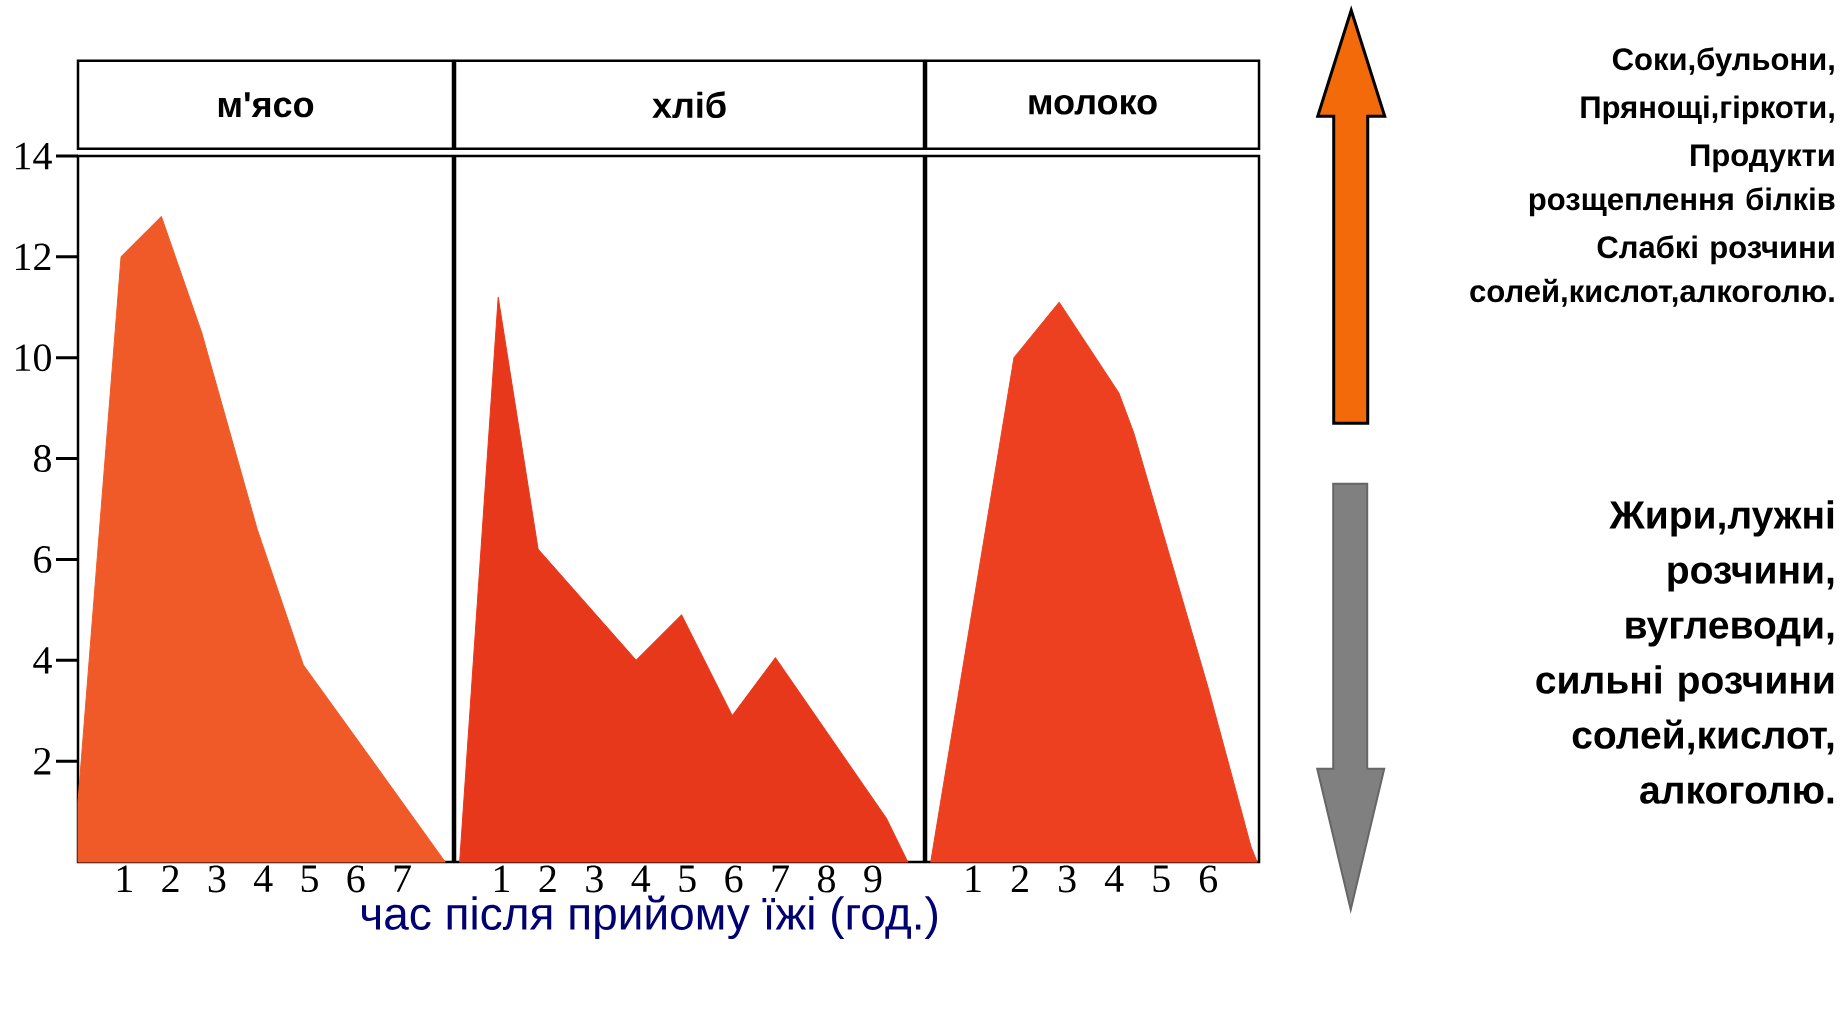 The width and height of the screenshot is (1843, 1010). I want to click on chart-title: м'ясо, so click(266, 105).